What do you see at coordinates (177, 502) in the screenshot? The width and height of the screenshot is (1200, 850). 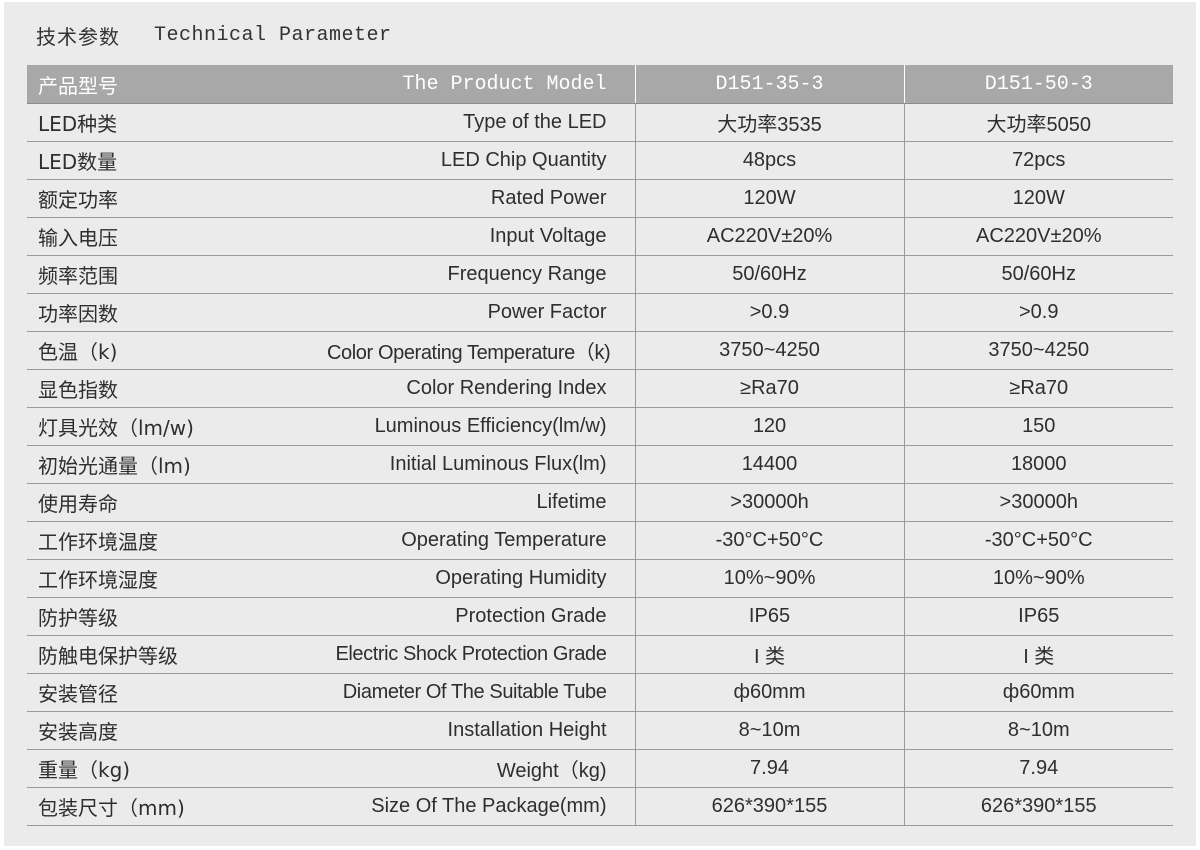 I see `param-name-cn: 使用寿命` at bounding box center [177, 502].